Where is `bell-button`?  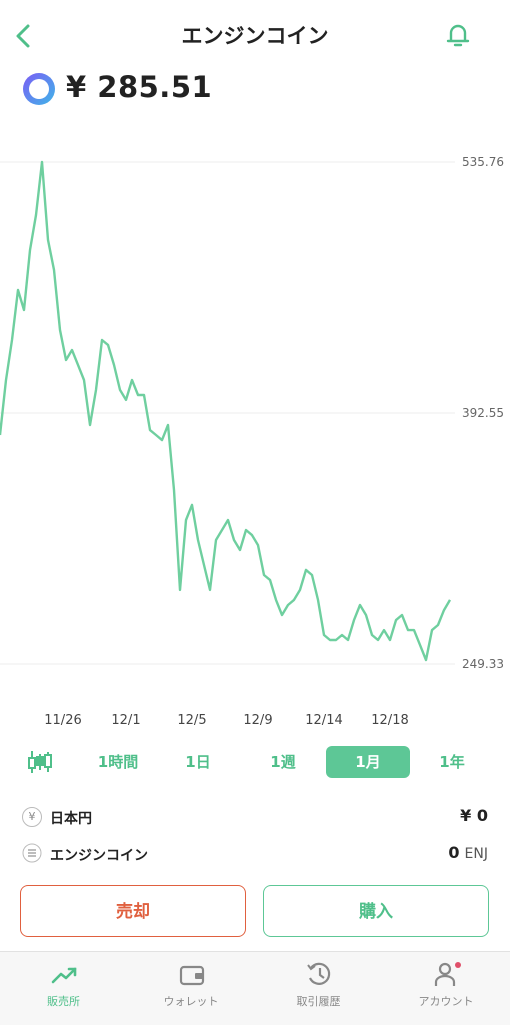
bell-button is located at coordinates (458, 35).